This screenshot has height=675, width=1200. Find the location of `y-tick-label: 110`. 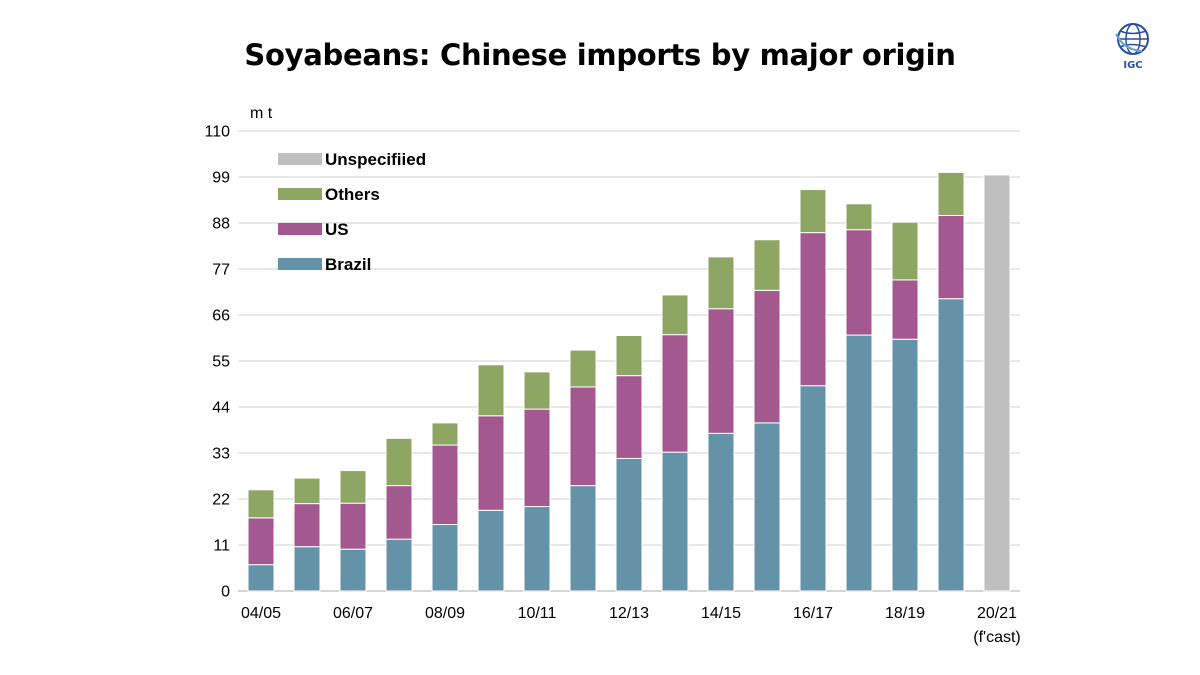

y-tick-label: 110 is located at coordinates (217, 132).